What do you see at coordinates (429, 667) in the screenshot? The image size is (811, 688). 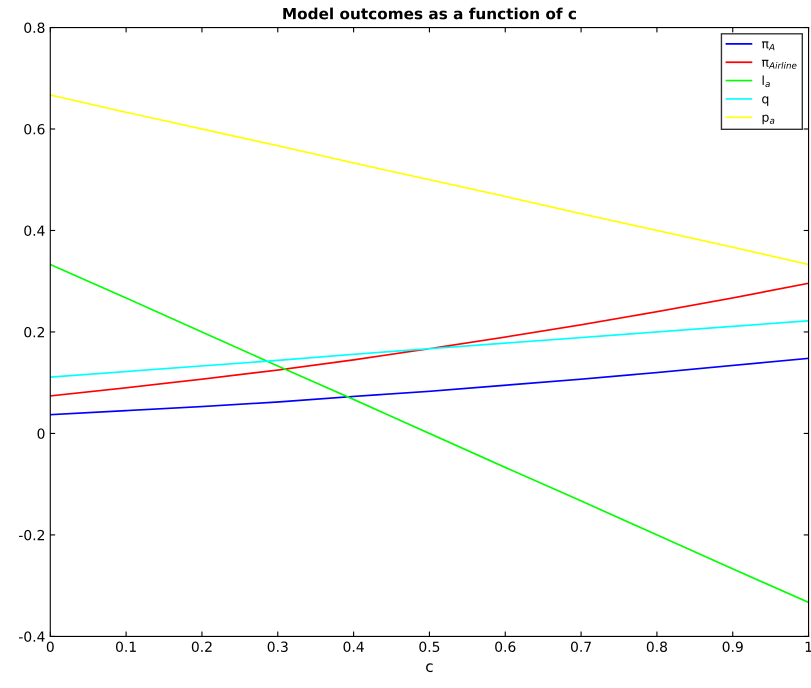 I see `x-axis-title: c` at bounding box center [429, 667].